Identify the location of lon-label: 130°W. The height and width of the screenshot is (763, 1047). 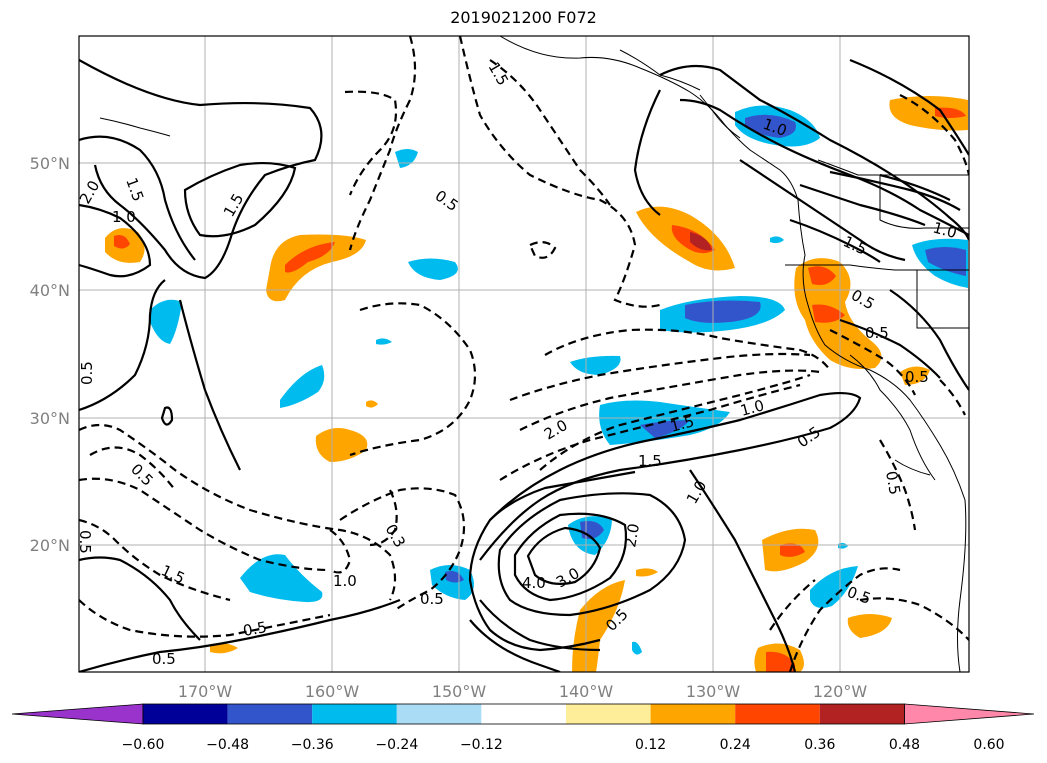
(713, 691).